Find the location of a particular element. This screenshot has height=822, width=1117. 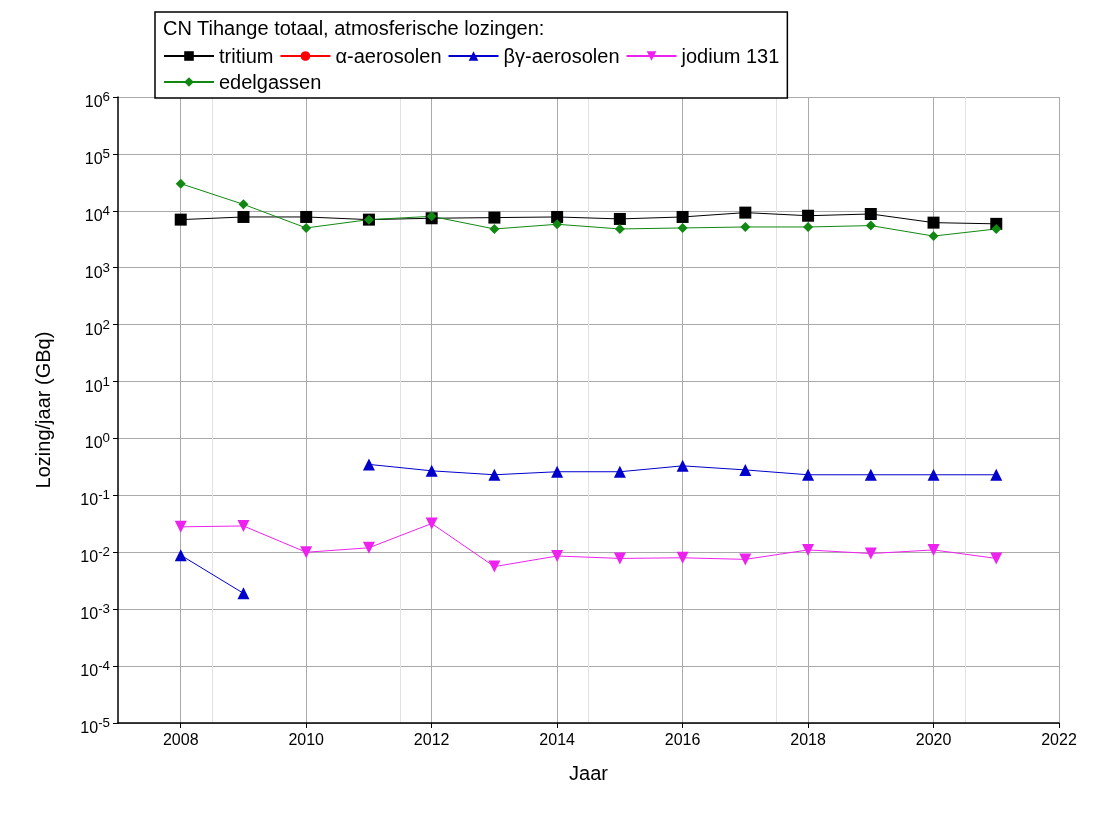

y-tick-label: 10$^{-3}$ is located at coordinates (95, 612).